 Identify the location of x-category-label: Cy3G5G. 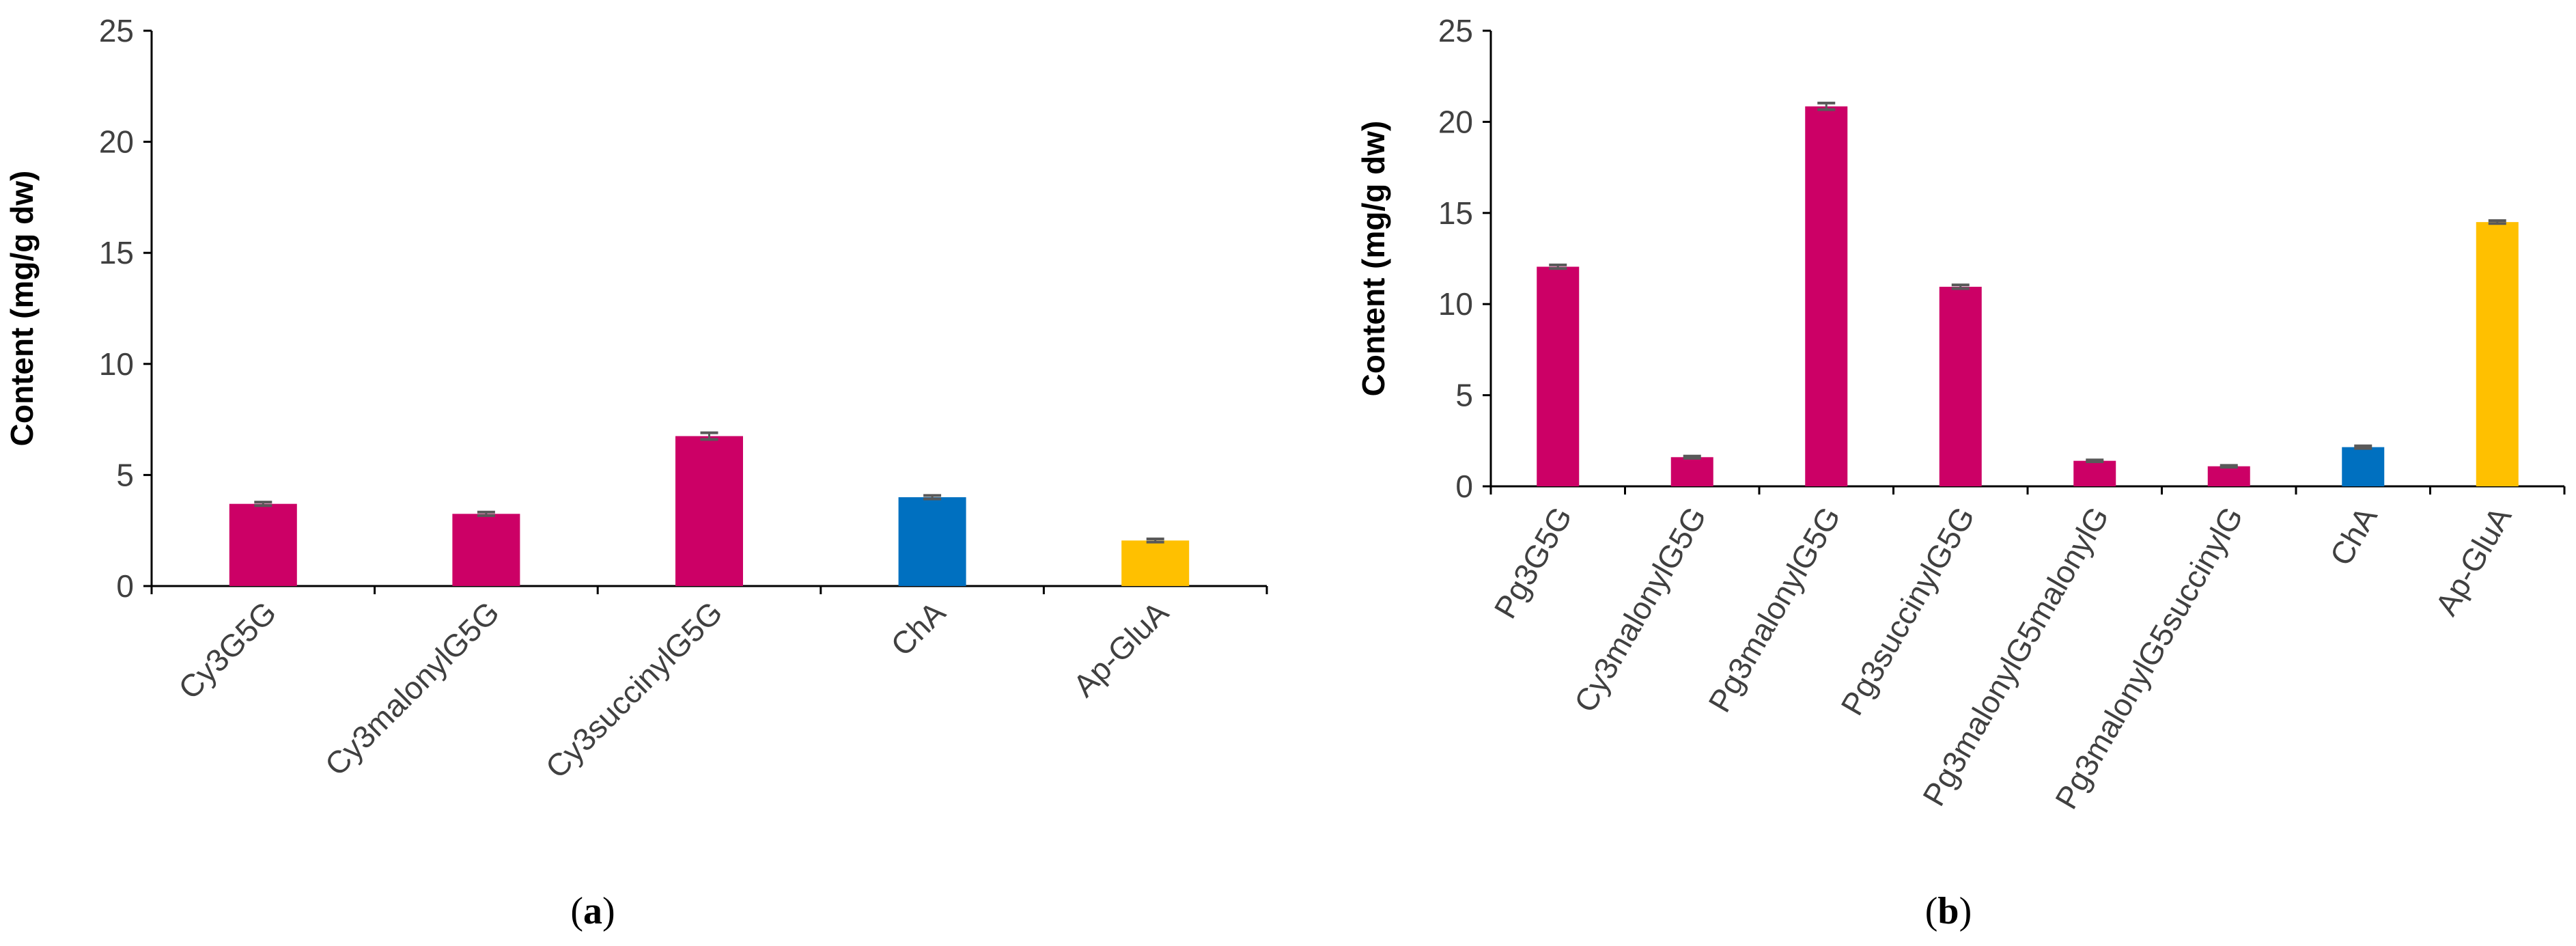
(227, 650).